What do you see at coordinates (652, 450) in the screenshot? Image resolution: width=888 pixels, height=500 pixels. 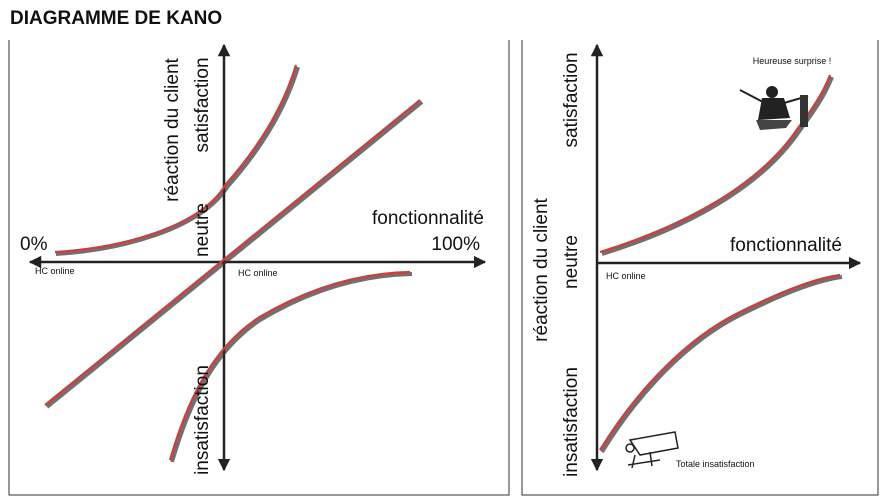 I see `sad-icon` at bounding box center [652, 450].